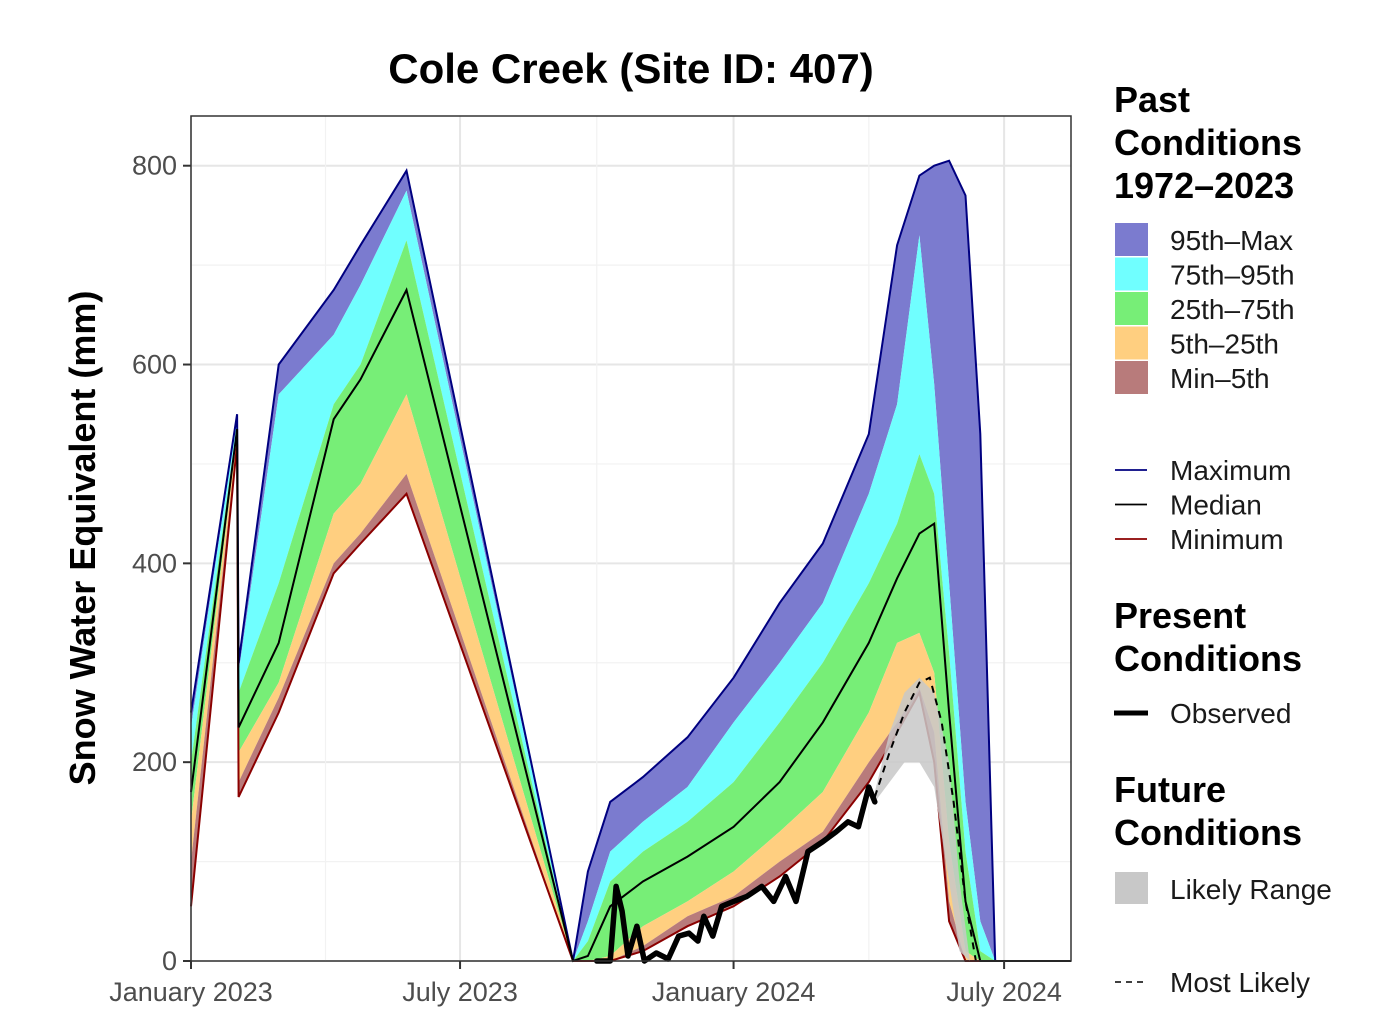 The width and height of the screenshot is (1378, 1034). Describe the element at coordinates (191, 992) in the screenshot. I see `x-tick-label: January 2023` at that location.